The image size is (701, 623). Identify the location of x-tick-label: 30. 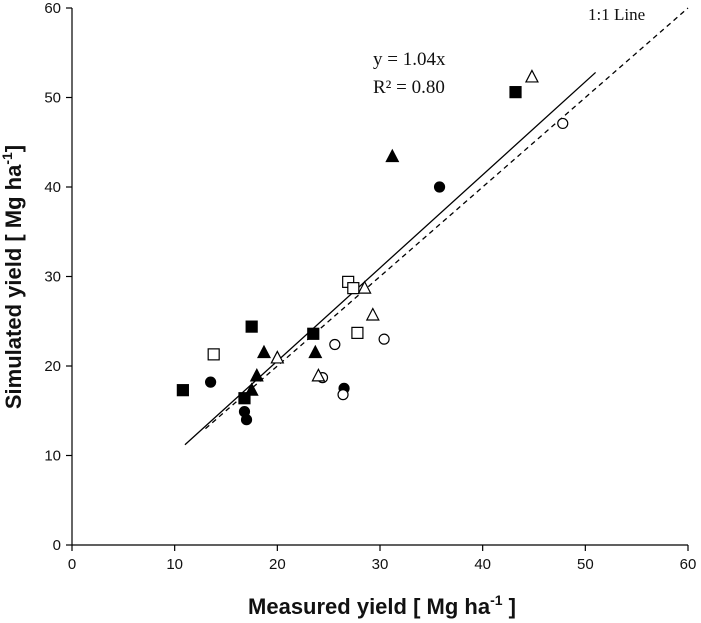
(380, 564).